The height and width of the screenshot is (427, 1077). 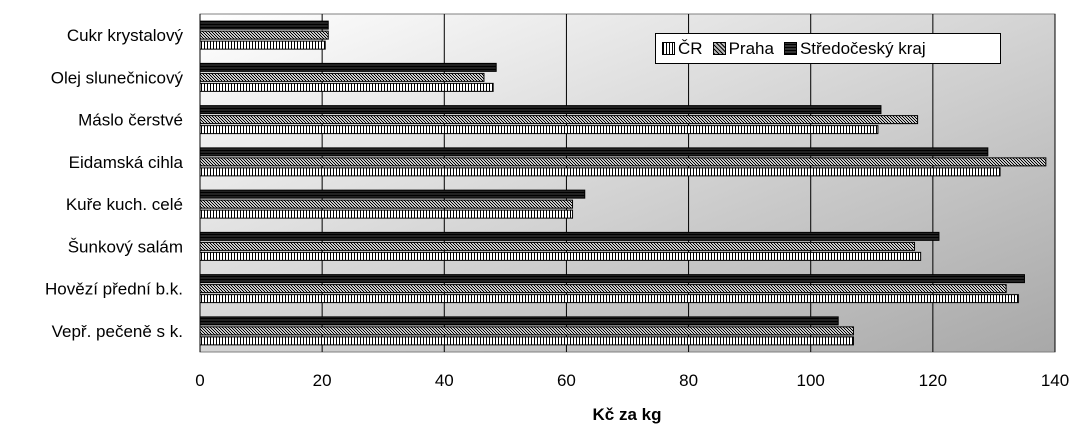 What do you see at coordinates (594, 152) in the screenshot?
I see `bar-stredocesky-kraj-eidamska-cihla` at bounding box center [594, 152].